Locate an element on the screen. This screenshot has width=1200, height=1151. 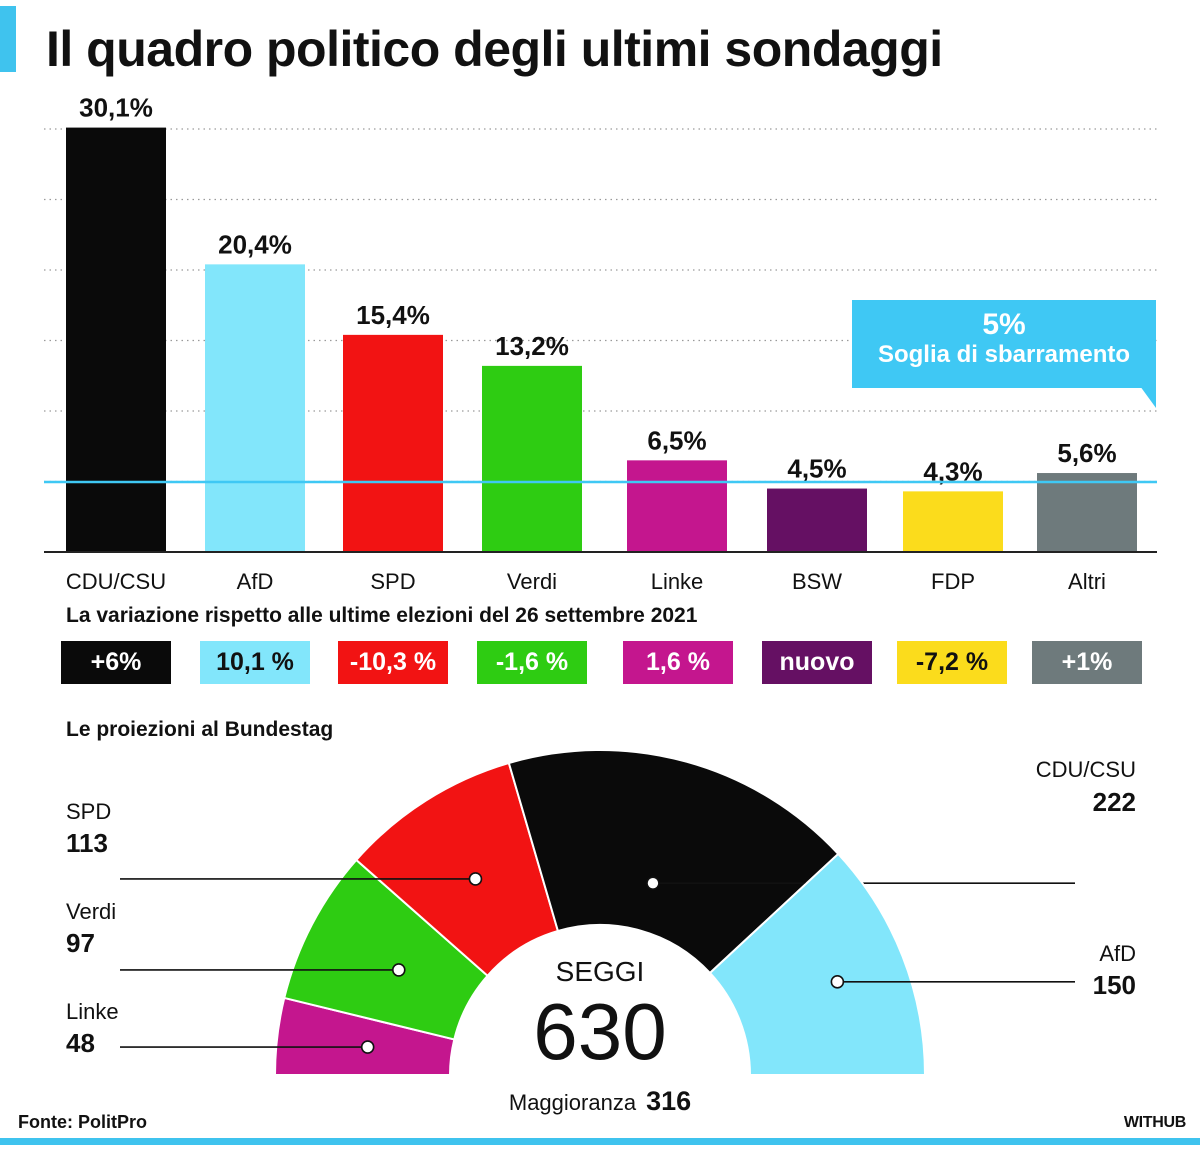
variation-altri: +1% is located at coordinates (1087, 662).